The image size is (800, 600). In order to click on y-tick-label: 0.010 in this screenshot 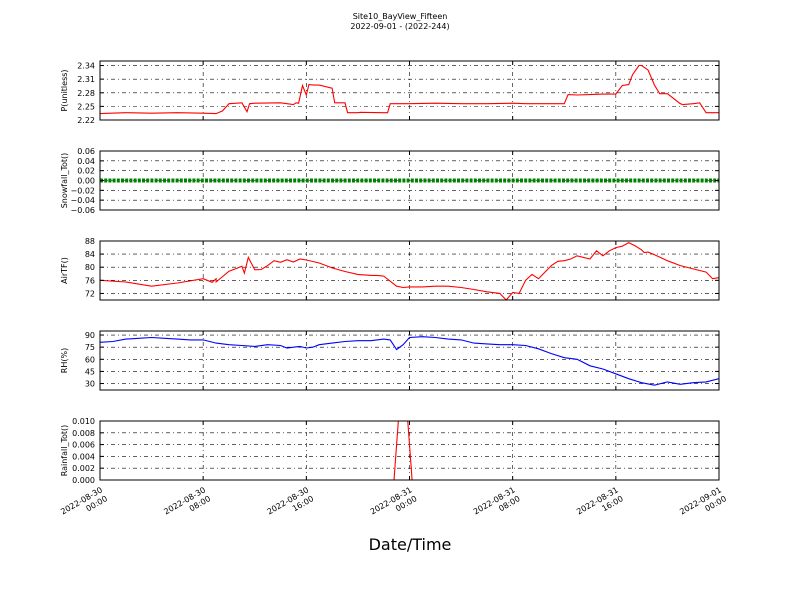, I will do `click(83, 421)`.